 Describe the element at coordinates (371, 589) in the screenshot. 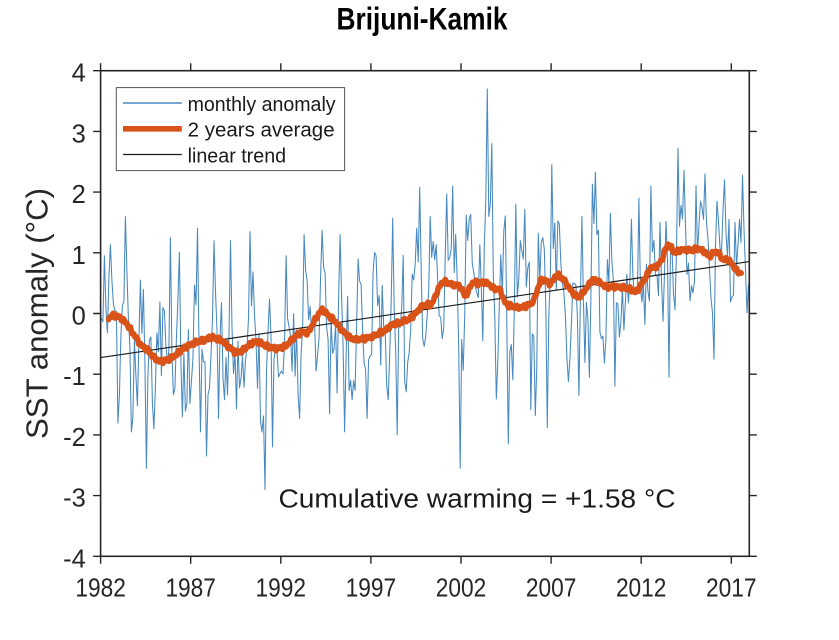

I see `svg-text: 1997` at that location.